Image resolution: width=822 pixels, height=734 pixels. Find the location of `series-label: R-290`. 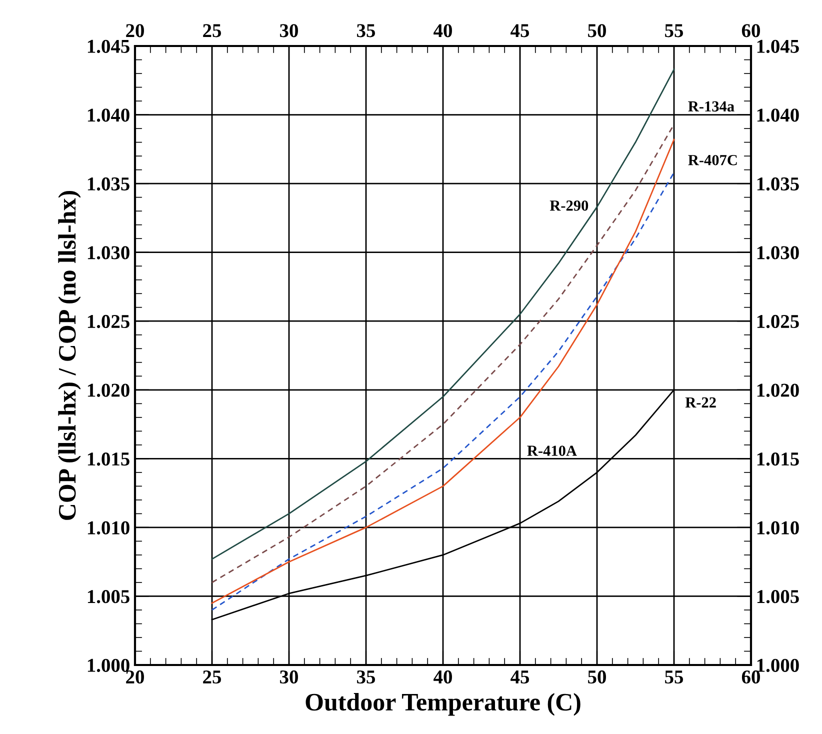

series-label: R-290 is located at coordinates (569, 205).